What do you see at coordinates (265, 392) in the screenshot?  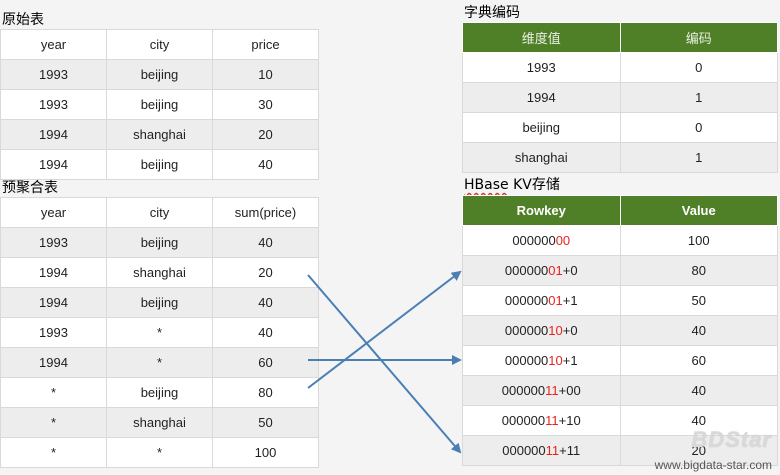 I see `table-cell: 80` at bounding box center [265, 392].